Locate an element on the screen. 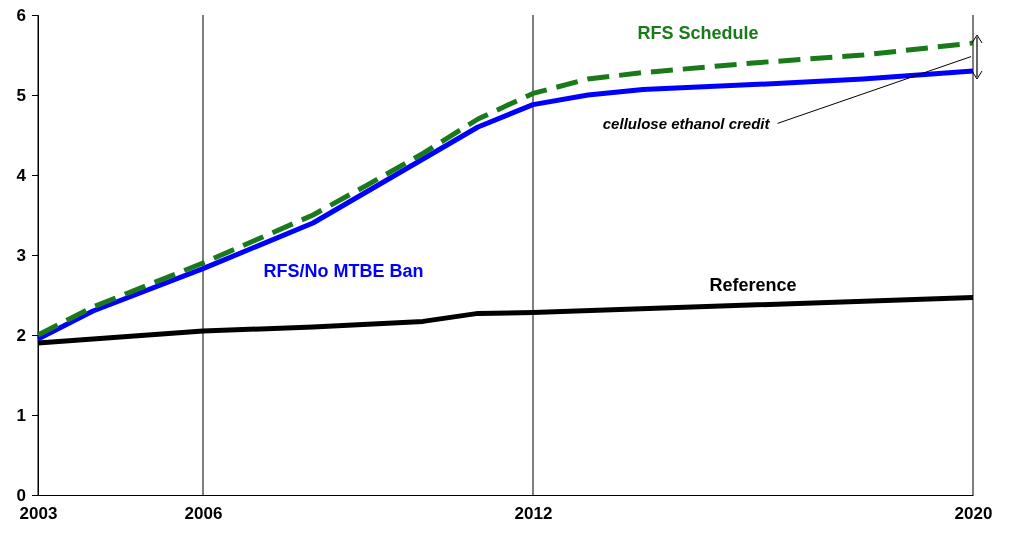 The image size is (1010, 539). series-label: RFS Schedule is located at coordinates (698, 33).